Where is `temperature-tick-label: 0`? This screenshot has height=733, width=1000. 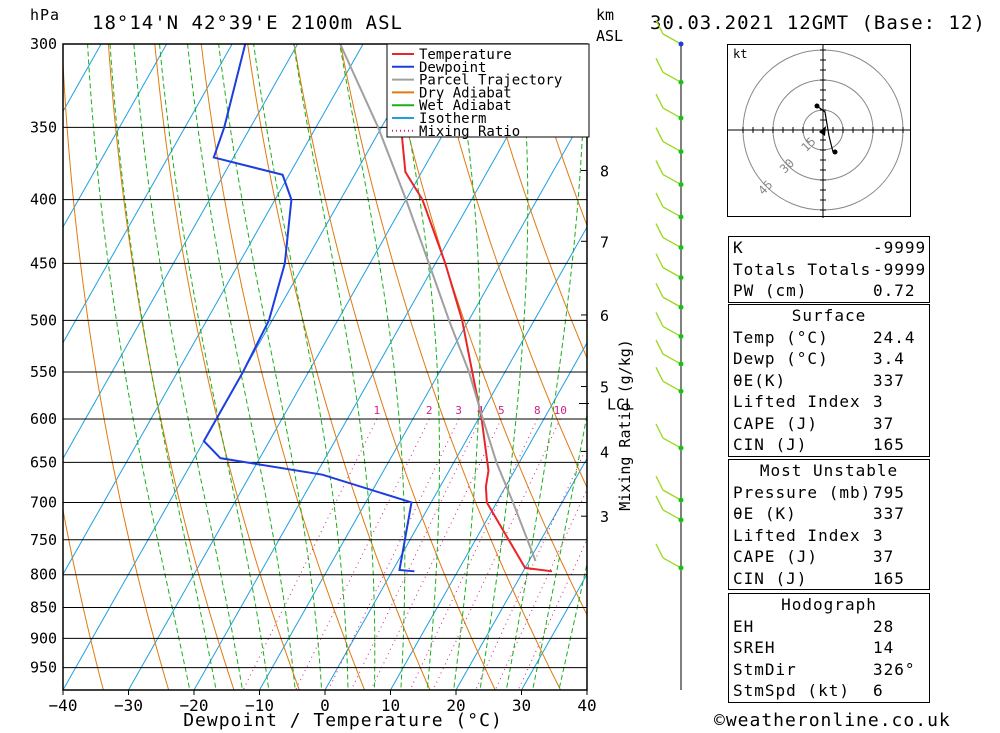
temperature-tick-label: 0 is located at coordinates (325, 705).